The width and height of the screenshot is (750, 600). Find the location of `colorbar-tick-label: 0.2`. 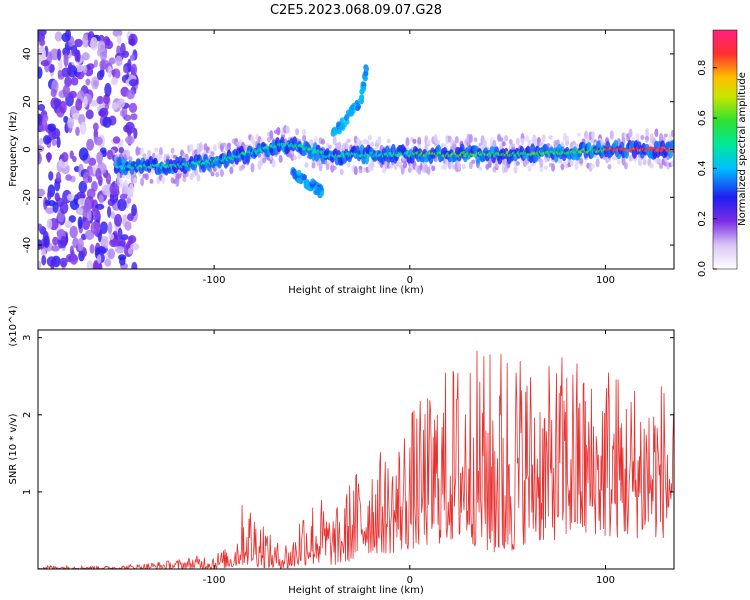

colorbar-tick-label: 0.2 is located at coordinates (702, 219).